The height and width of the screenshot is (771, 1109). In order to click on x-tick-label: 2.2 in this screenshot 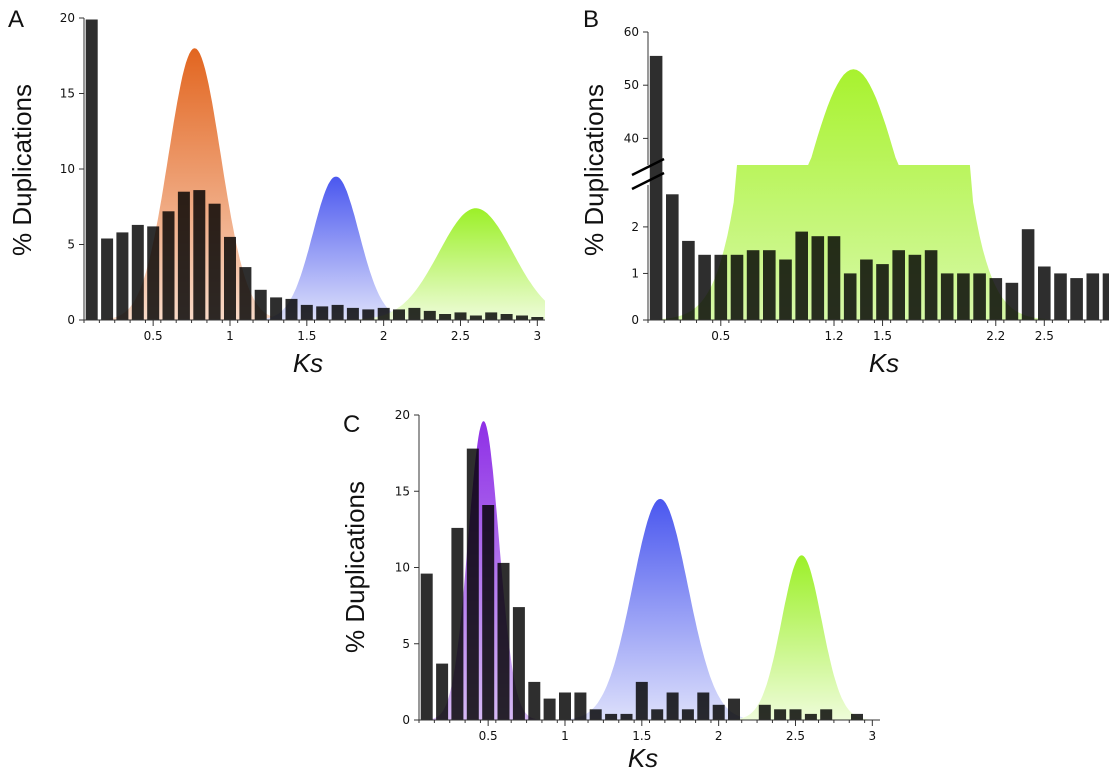, I will do `click(995, 336)`.